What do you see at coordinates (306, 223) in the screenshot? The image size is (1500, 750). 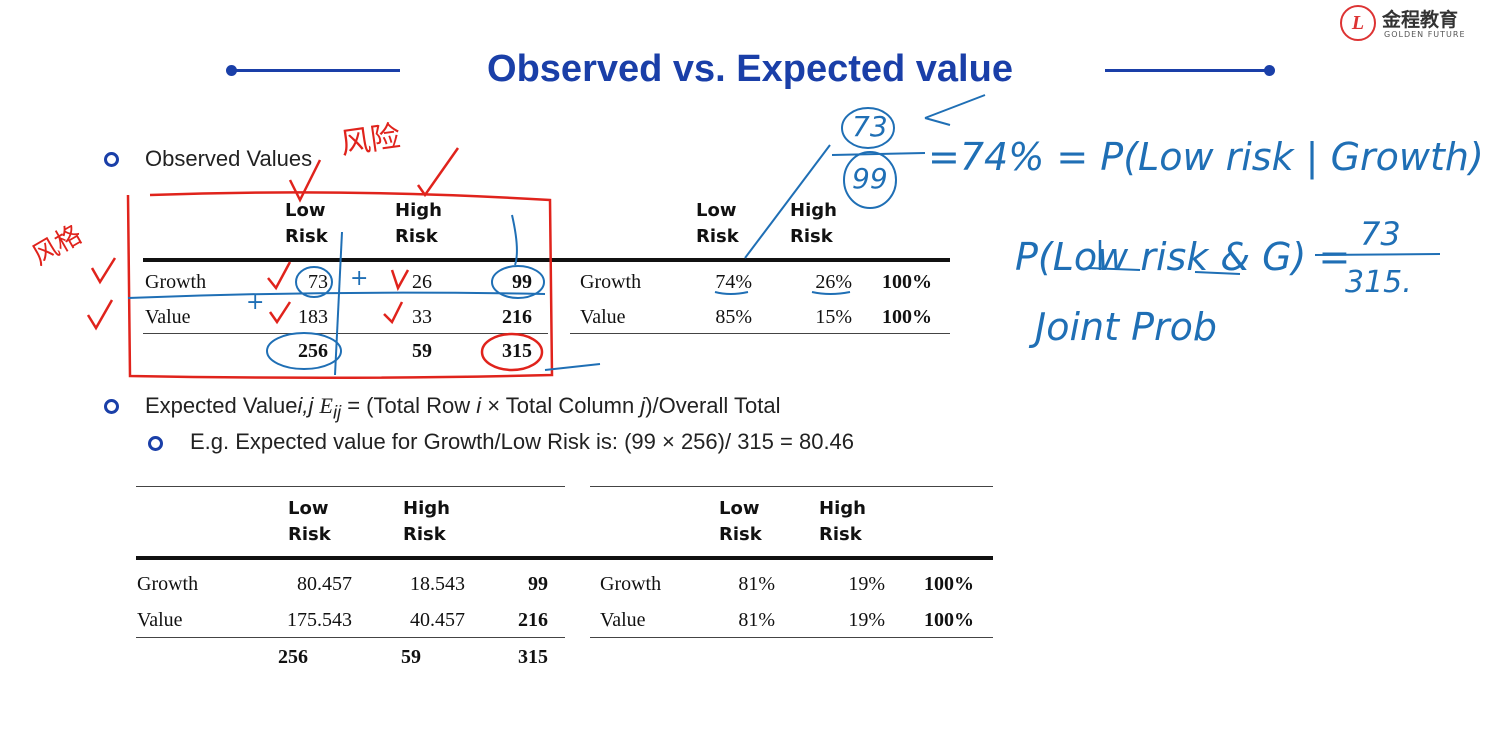 I see `obs-header-low: Low Risk` at bounding box center [306, 223].